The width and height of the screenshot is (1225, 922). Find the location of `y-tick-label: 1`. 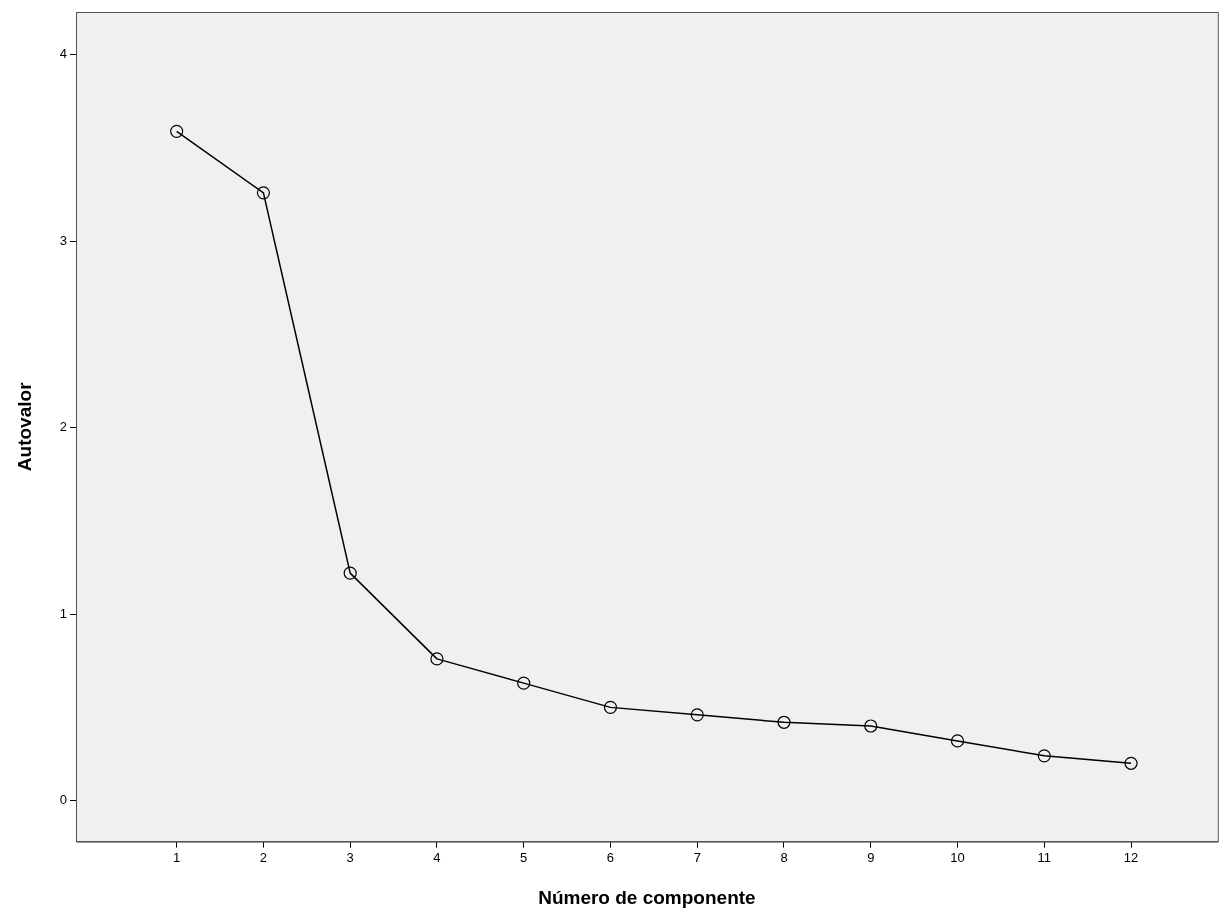

y-tick-label: 1 is located at coordinates (63, 613).